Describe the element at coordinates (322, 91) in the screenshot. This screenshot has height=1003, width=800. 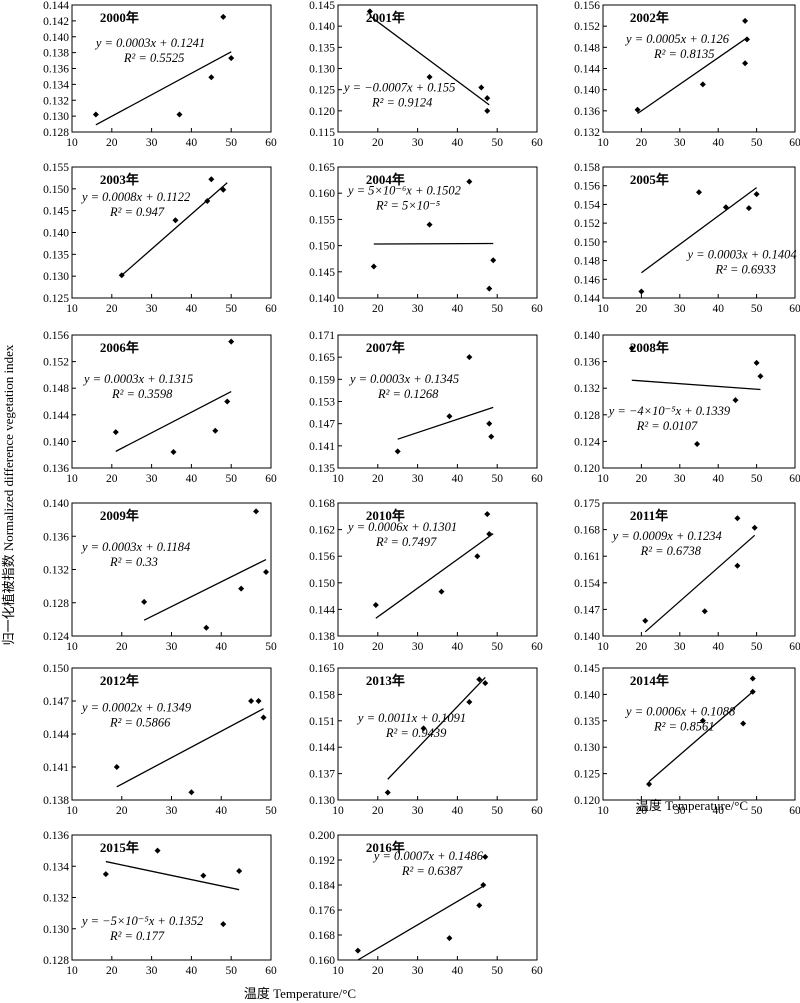
I see `y-tick-label: 0.125` at that location.